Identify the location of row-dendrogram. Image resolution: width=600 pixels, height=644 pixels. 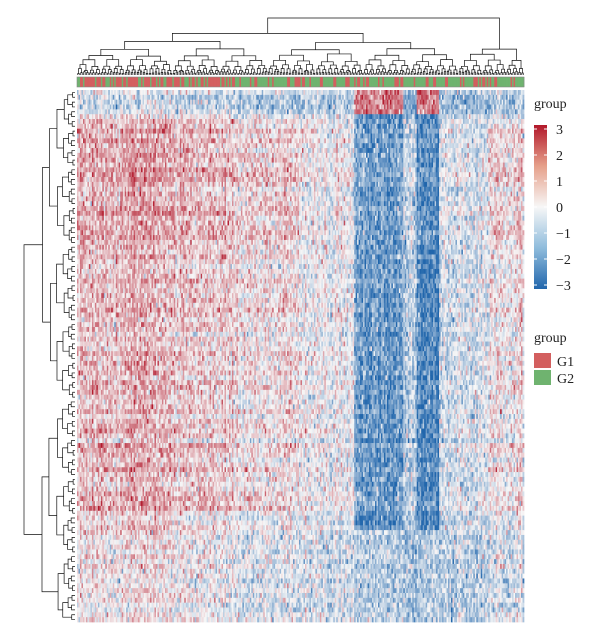
(49, 356).